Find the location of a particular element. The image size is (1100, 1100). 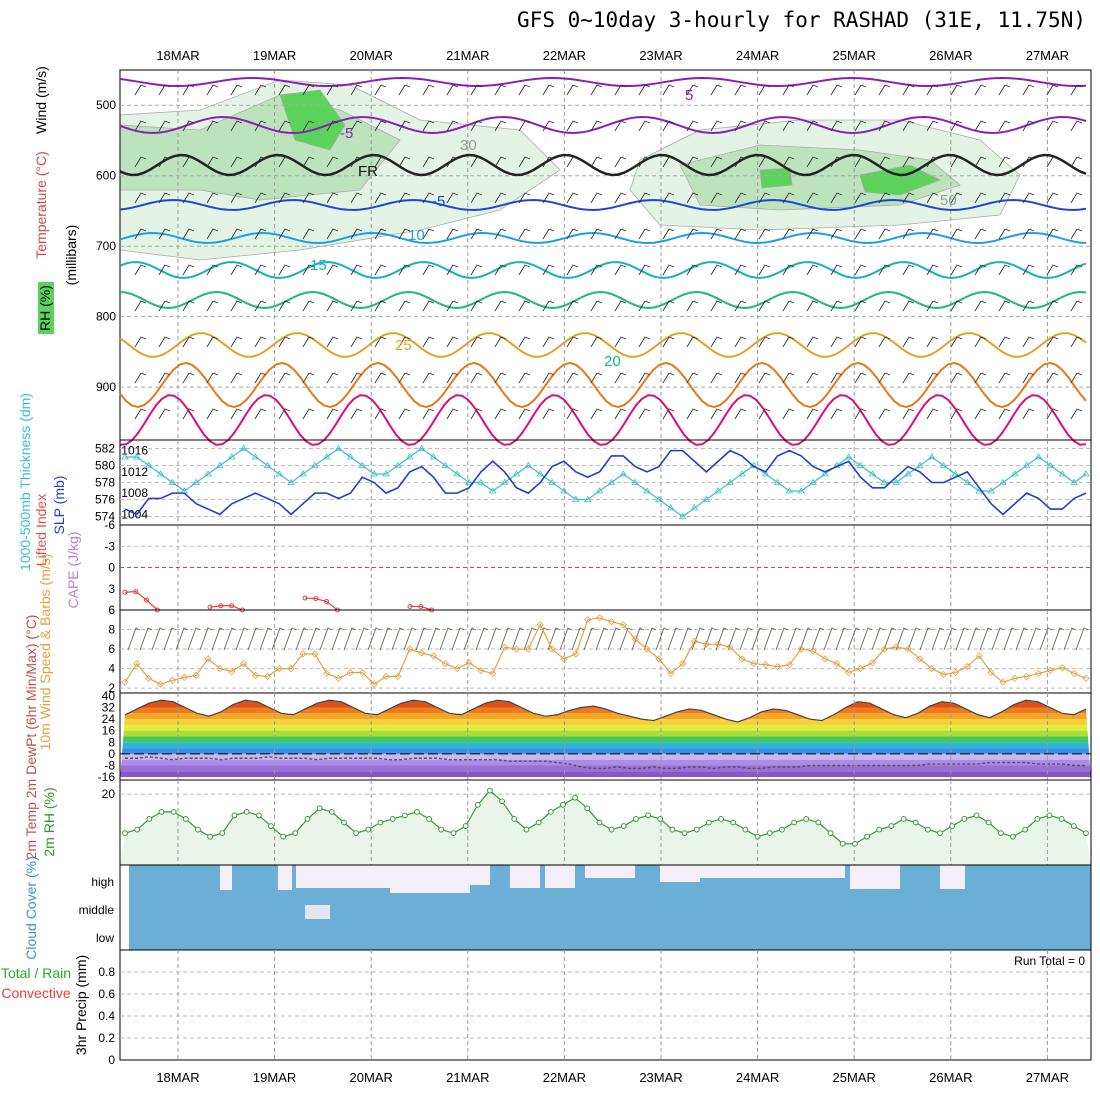

wind-tick-label: 6 is located at coordinates (111, 649).